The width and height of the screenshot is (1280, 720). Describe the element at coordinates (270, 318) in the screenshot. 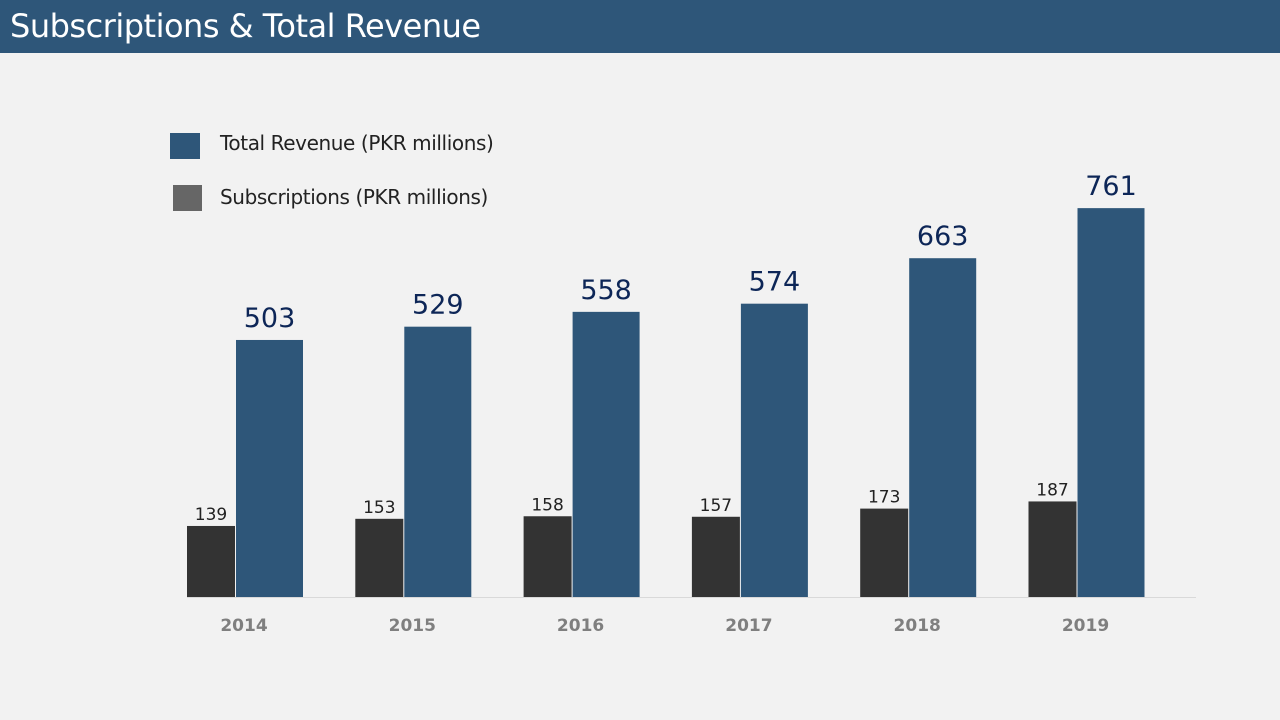

I see `data-label-revenue-2014: 503` at that location.